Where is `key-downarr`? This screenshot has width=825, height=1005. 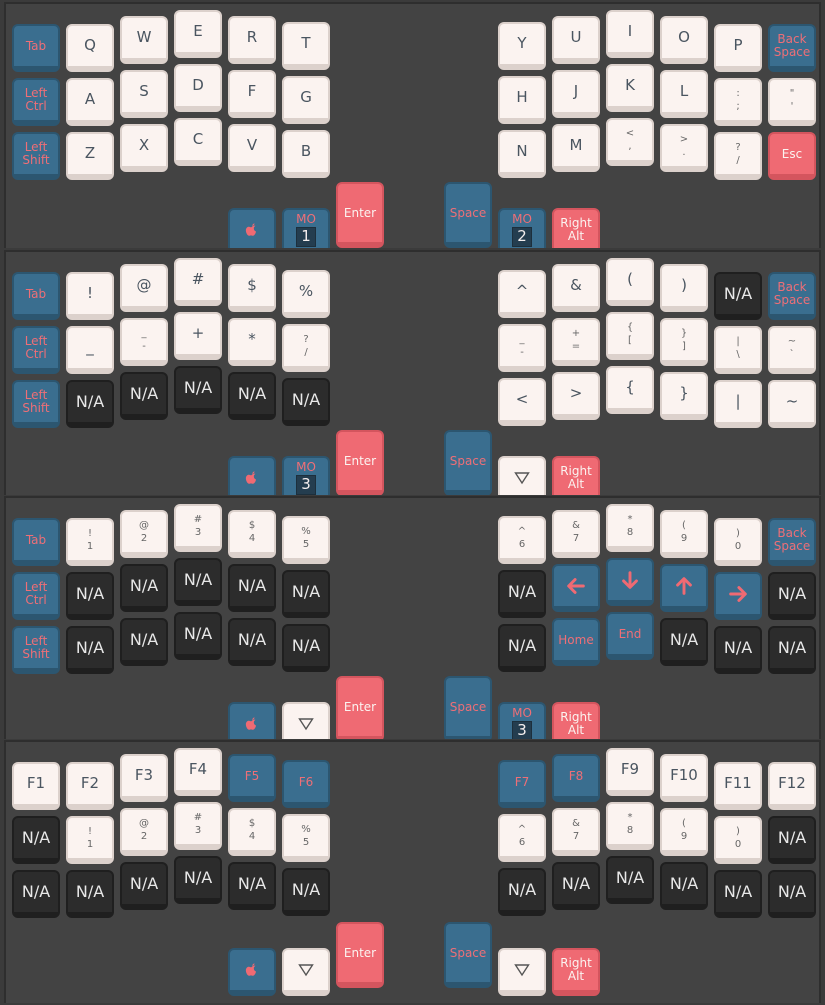
key-downarr is located at coordinates (630, 582).